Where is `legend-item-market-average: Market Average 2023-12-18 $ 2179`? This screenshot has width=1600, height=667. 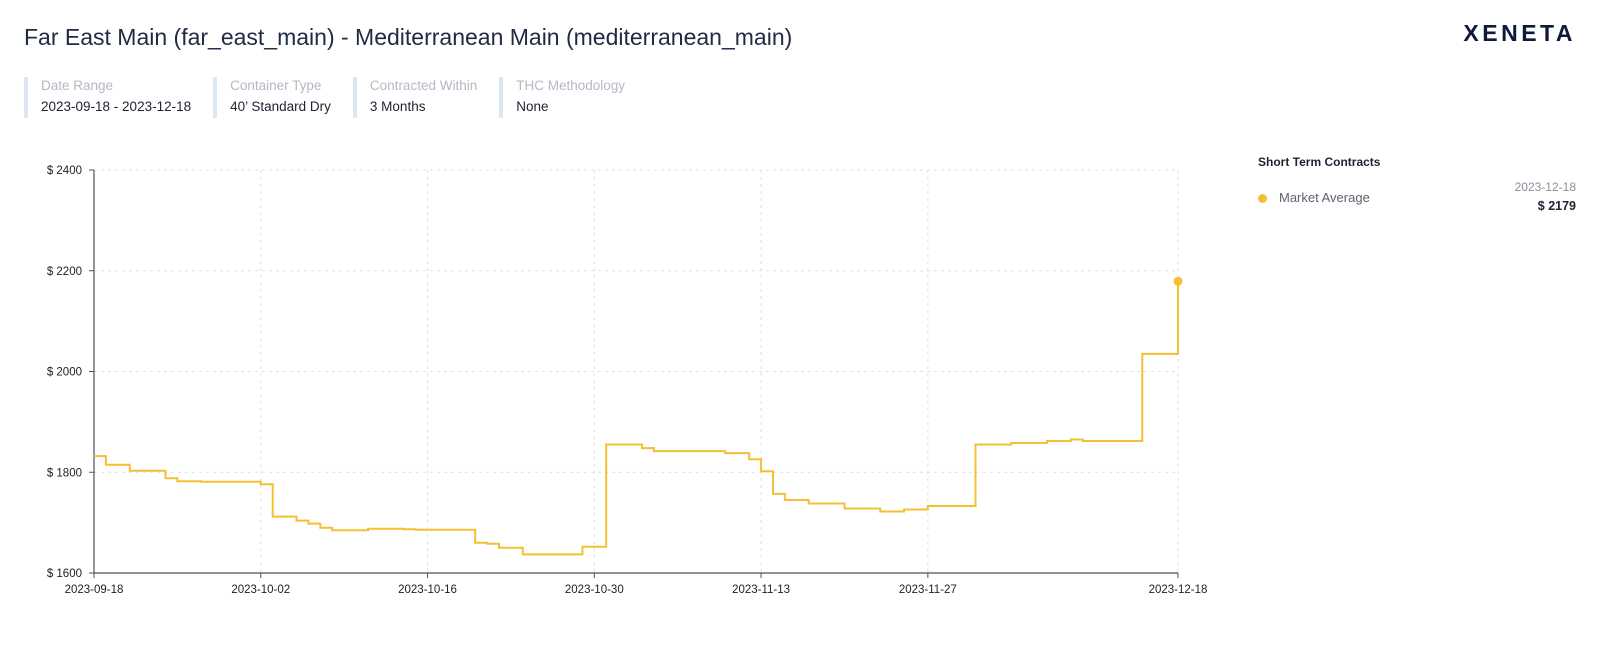 legend-item-market-average: Market Average 2023-12-18 $ 2179 is located at coordinates (1417, 201).